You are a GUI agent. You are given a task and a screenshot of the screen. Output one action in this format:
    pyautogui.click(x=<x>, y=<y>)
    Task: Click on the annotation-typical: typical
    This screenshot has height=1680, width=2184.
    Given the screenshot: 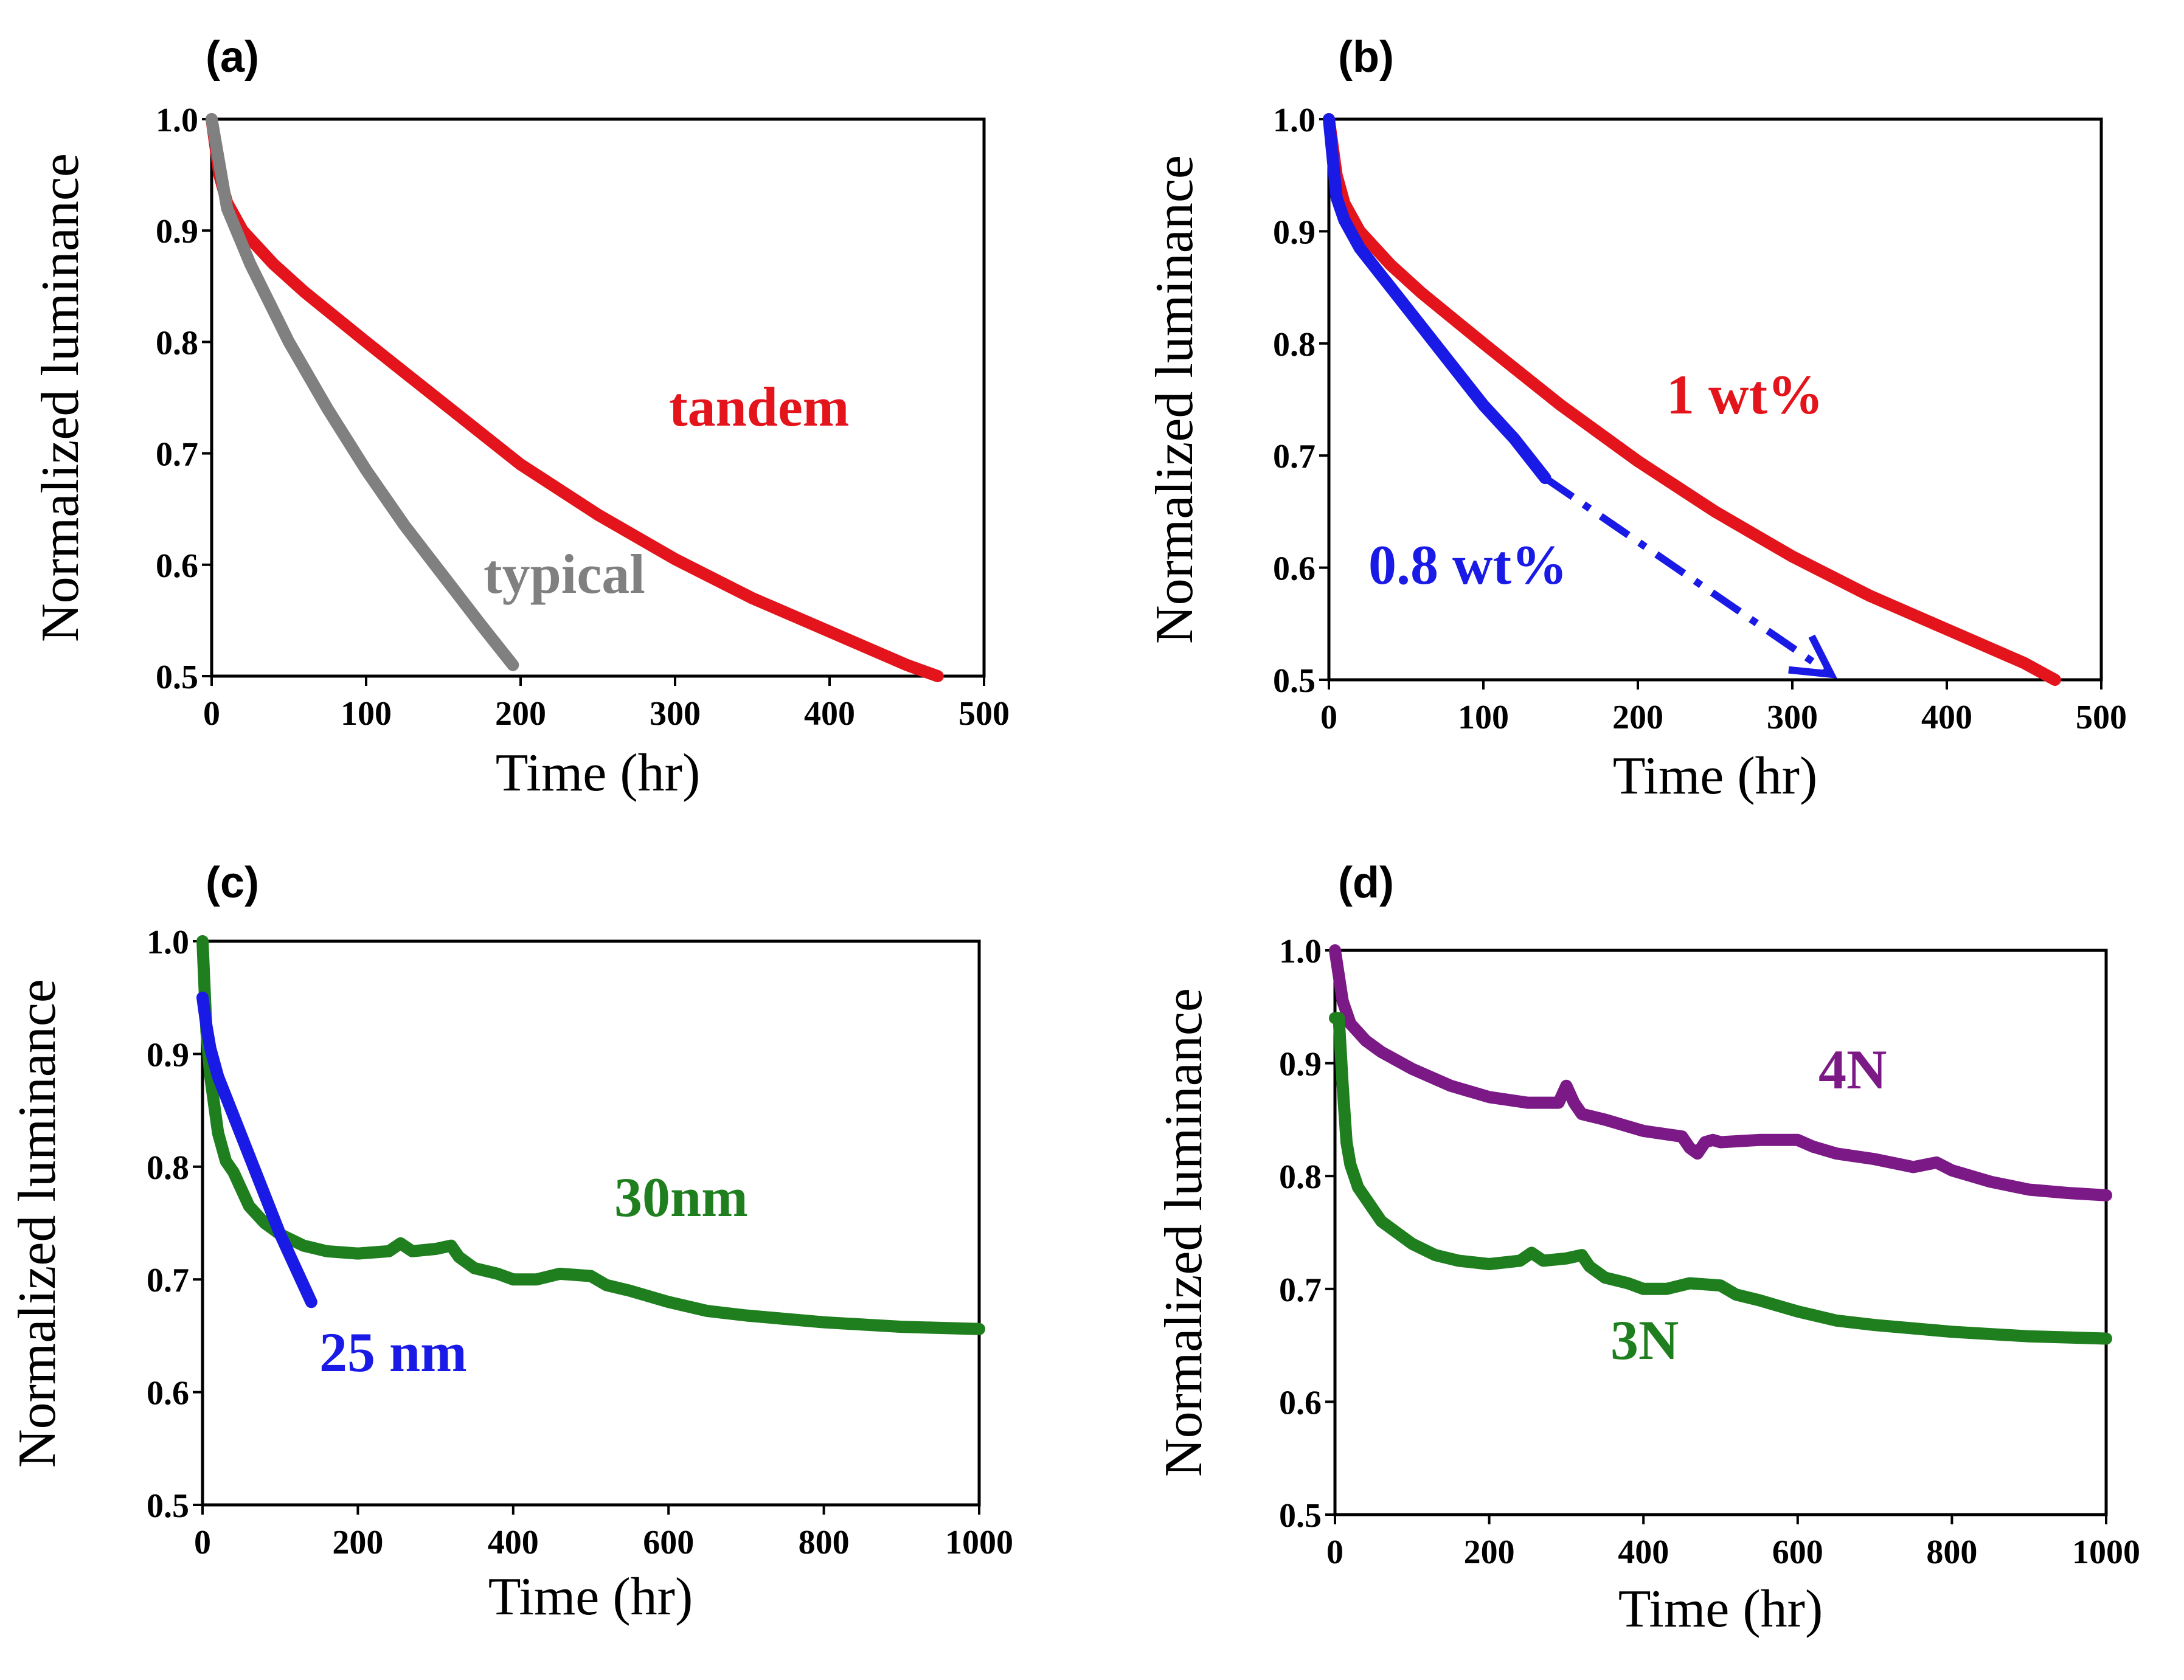 What is the action you would take?
    pyautogui.click(x=564, y=574)
    